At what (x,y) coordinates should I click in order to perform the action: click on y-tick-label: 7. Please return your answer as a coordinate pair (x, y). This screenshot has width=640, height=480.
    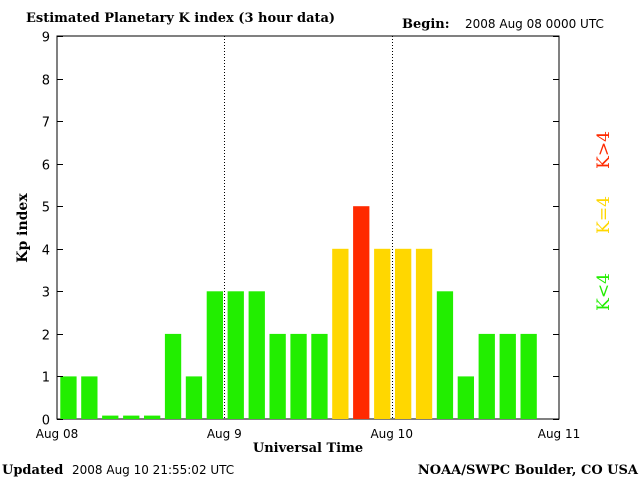
    Looking at the image, I should click on (46, 123).